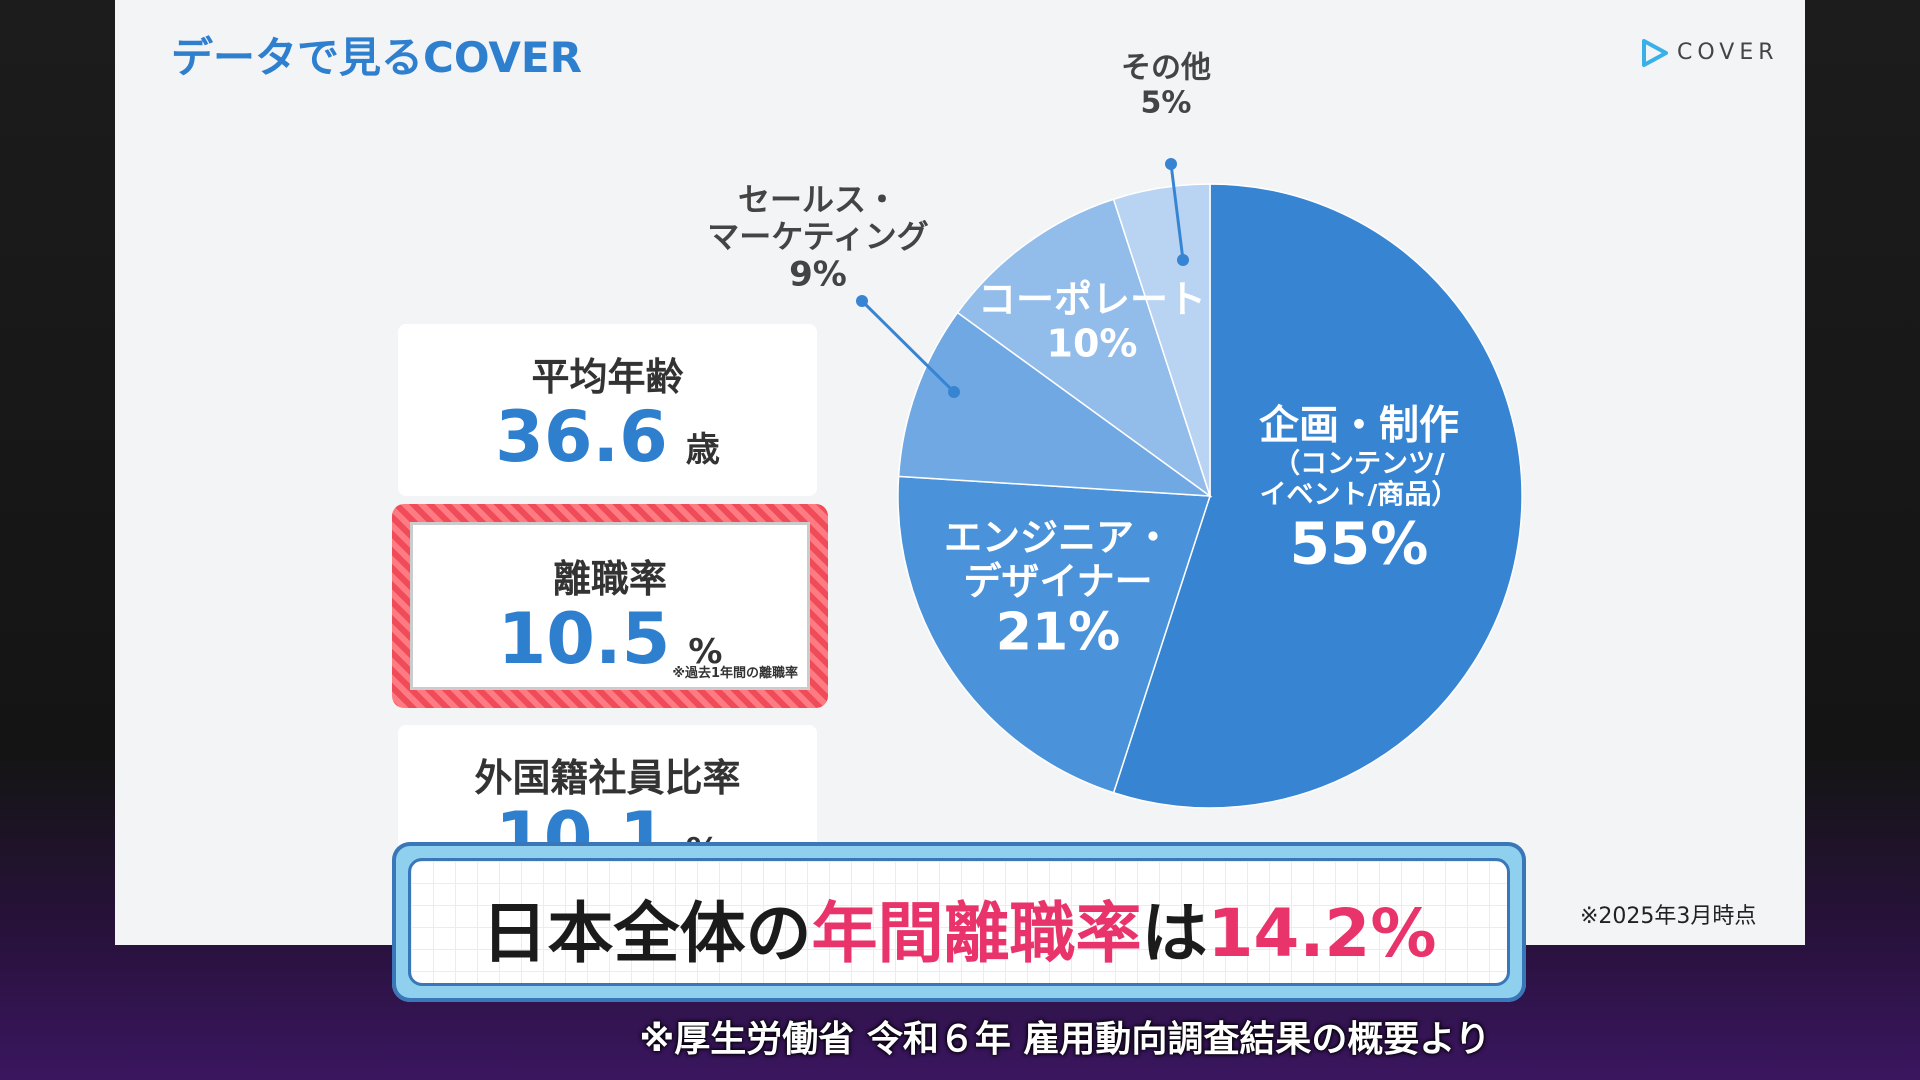  Describe the element at coordinates (1359, 425) in the screenshot. I see `category-label: 企画・制作` at that location.